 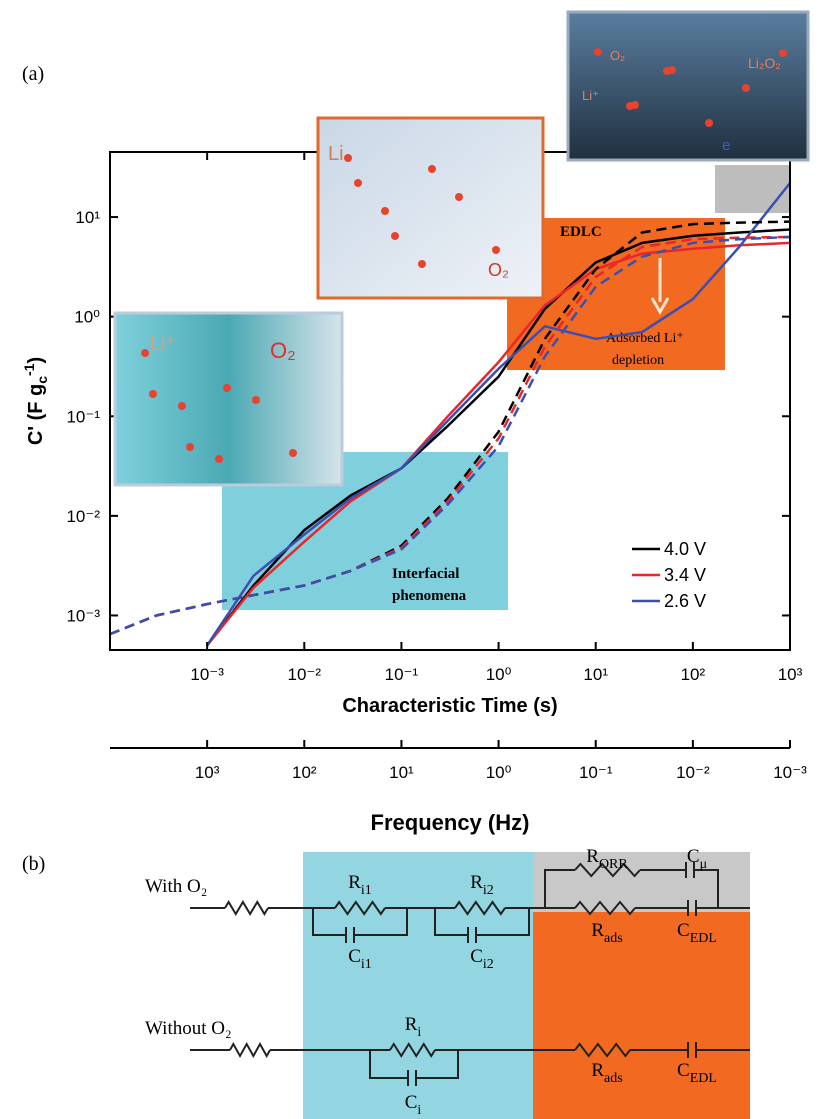 What do you see at coordinates (790, 674) in the screenshot?
I see `x-tick-label: 10³` at bounding box center [790, 674].